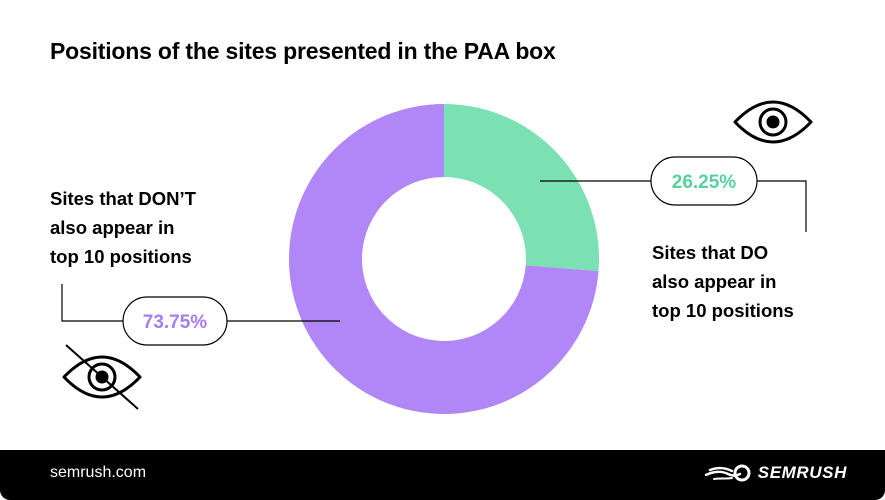  I want to click on label-dont-line: Sites that DON’T, so click(123, 198).